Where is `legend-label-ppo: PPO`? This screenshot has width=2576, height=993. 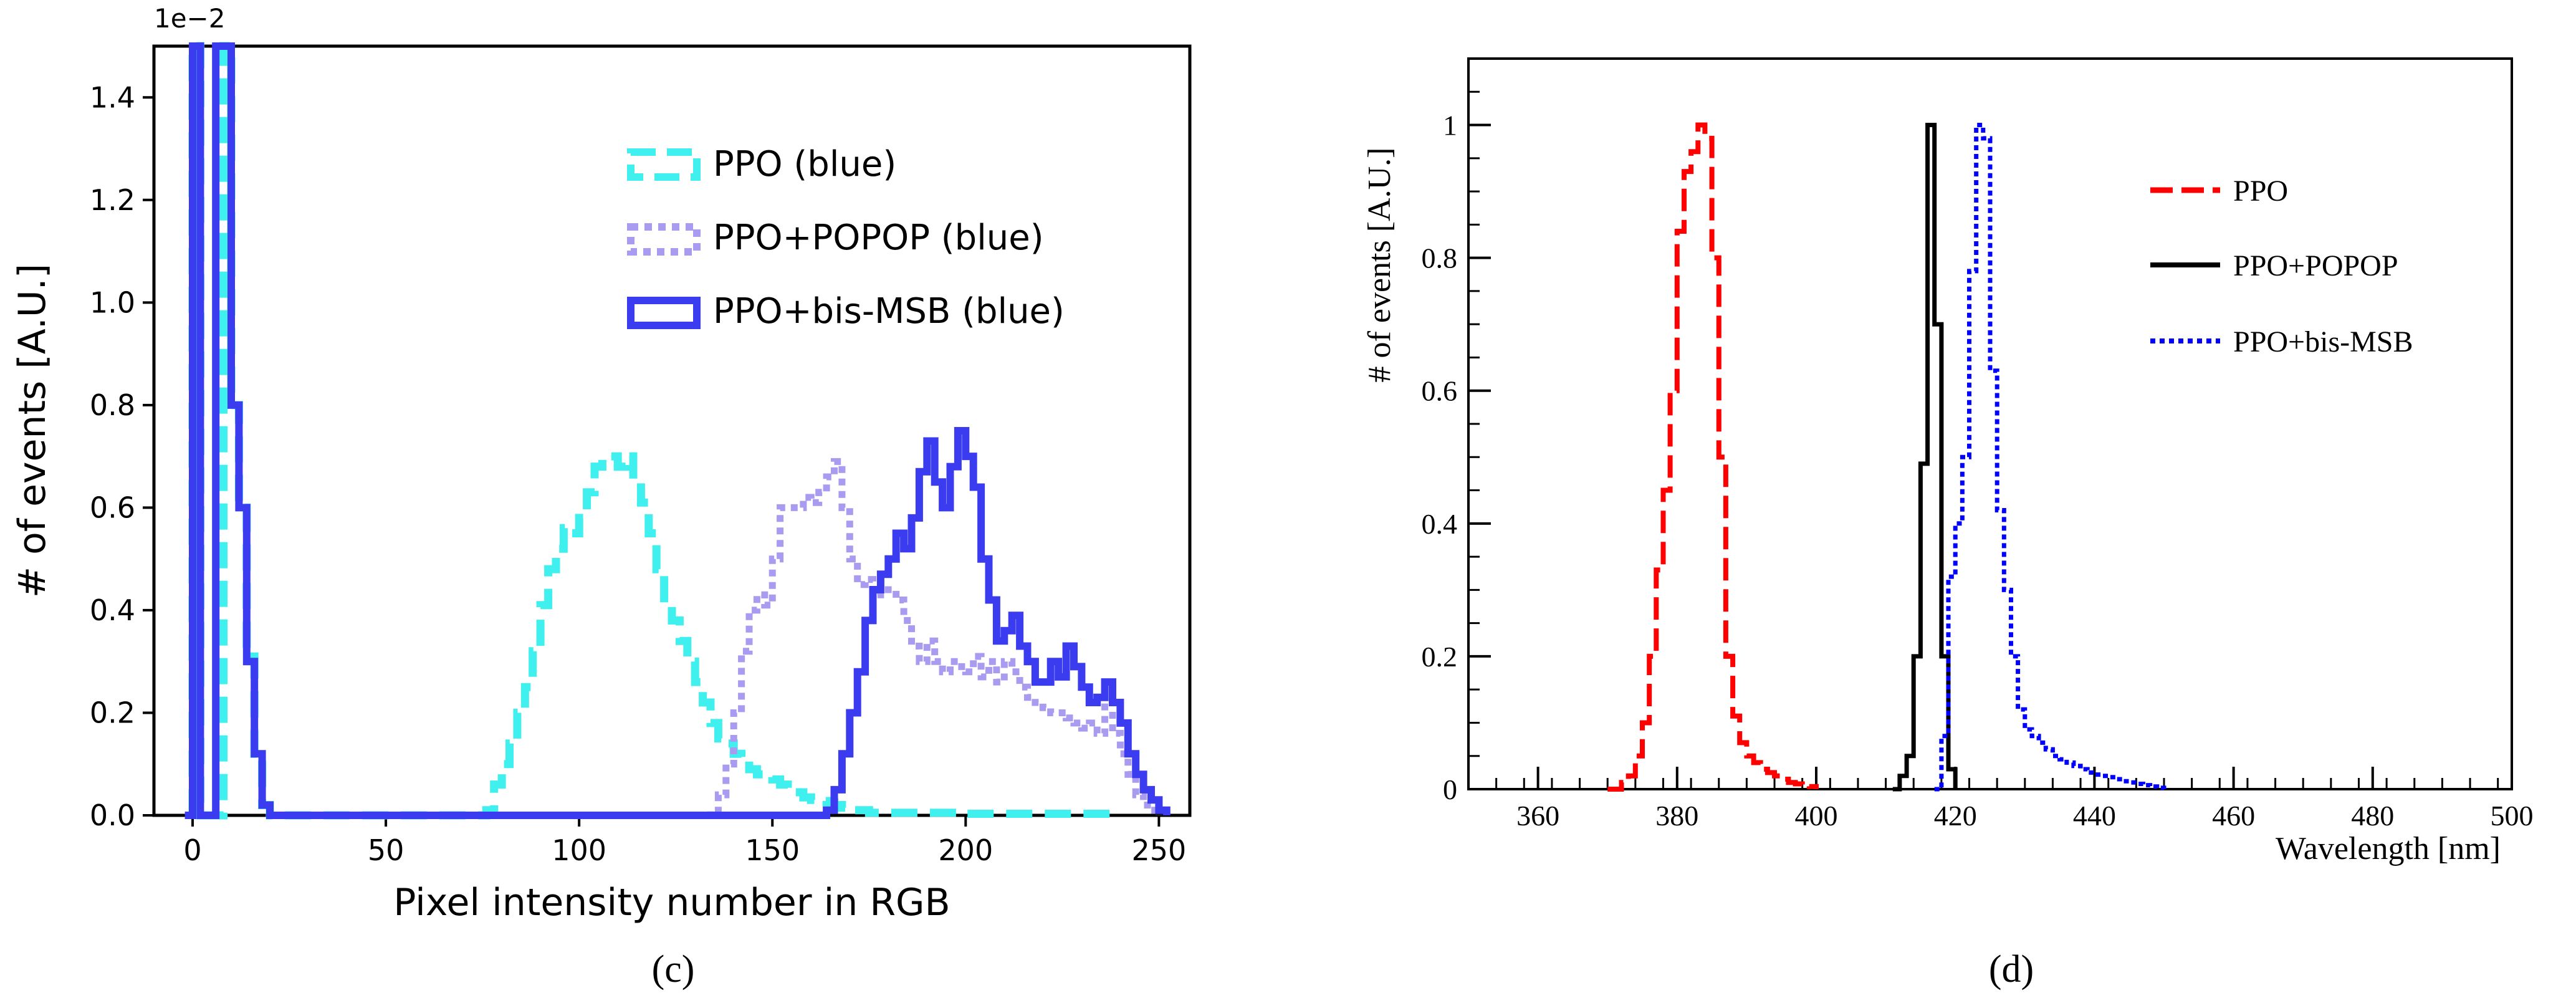 legend-label-ppo: PPO is located at coordinates (2261, 191).